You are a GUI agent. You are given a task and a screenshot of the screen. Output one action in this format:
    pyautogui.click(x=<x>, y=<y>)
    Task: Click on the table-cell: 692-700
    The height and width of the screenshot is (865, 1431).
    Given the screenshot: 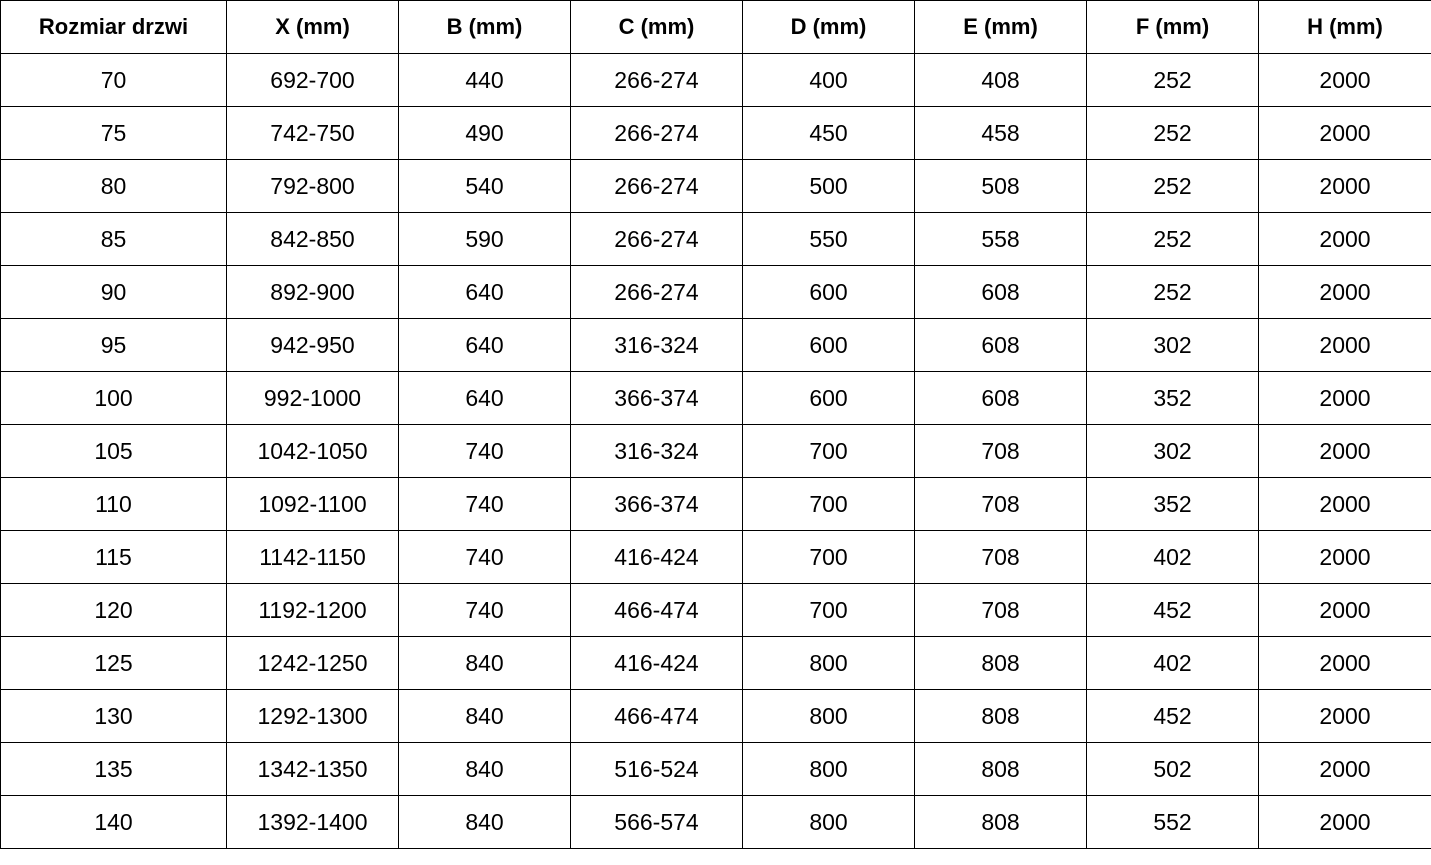 What is the action you would take?
    pyautogui.click(x=312, y=80)
    